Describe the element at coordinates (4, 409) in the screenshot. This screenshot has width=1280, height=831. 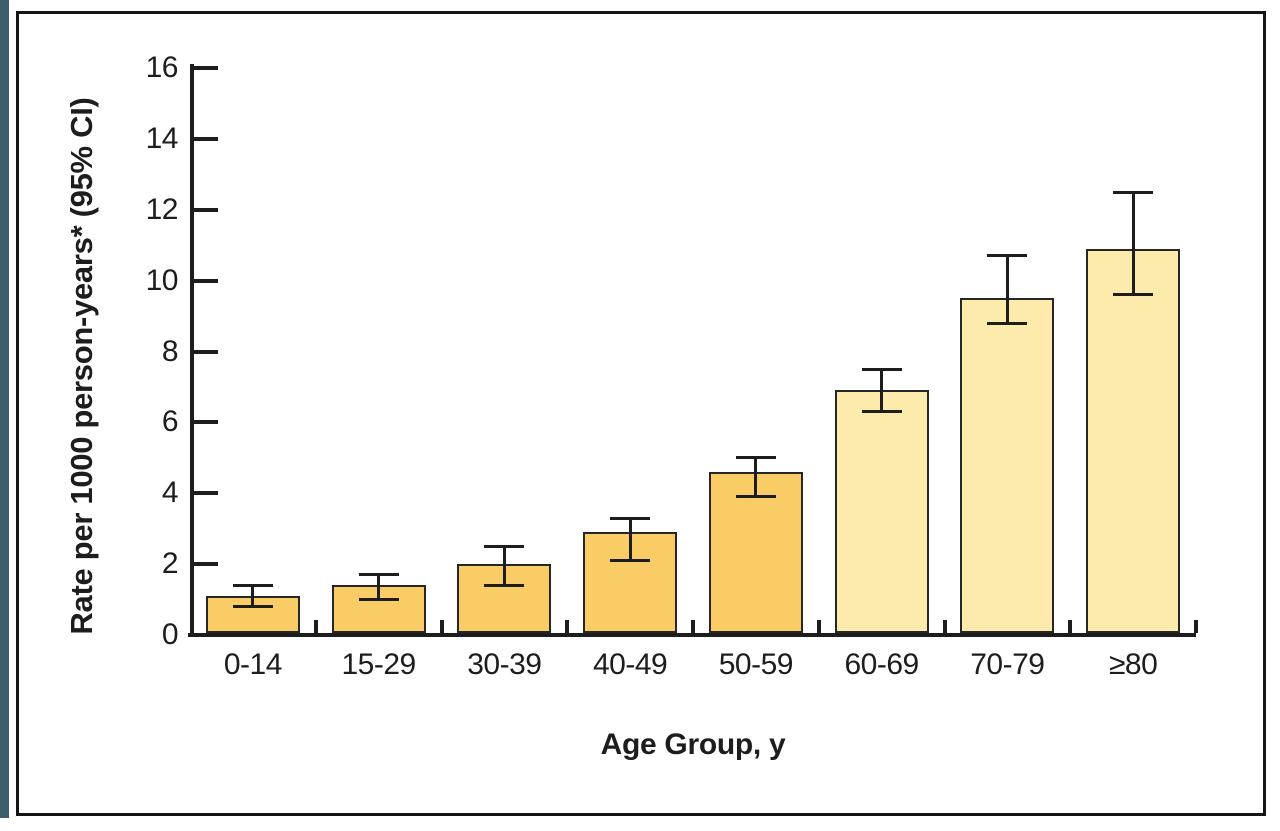
I see `accent-stripe` at that location.